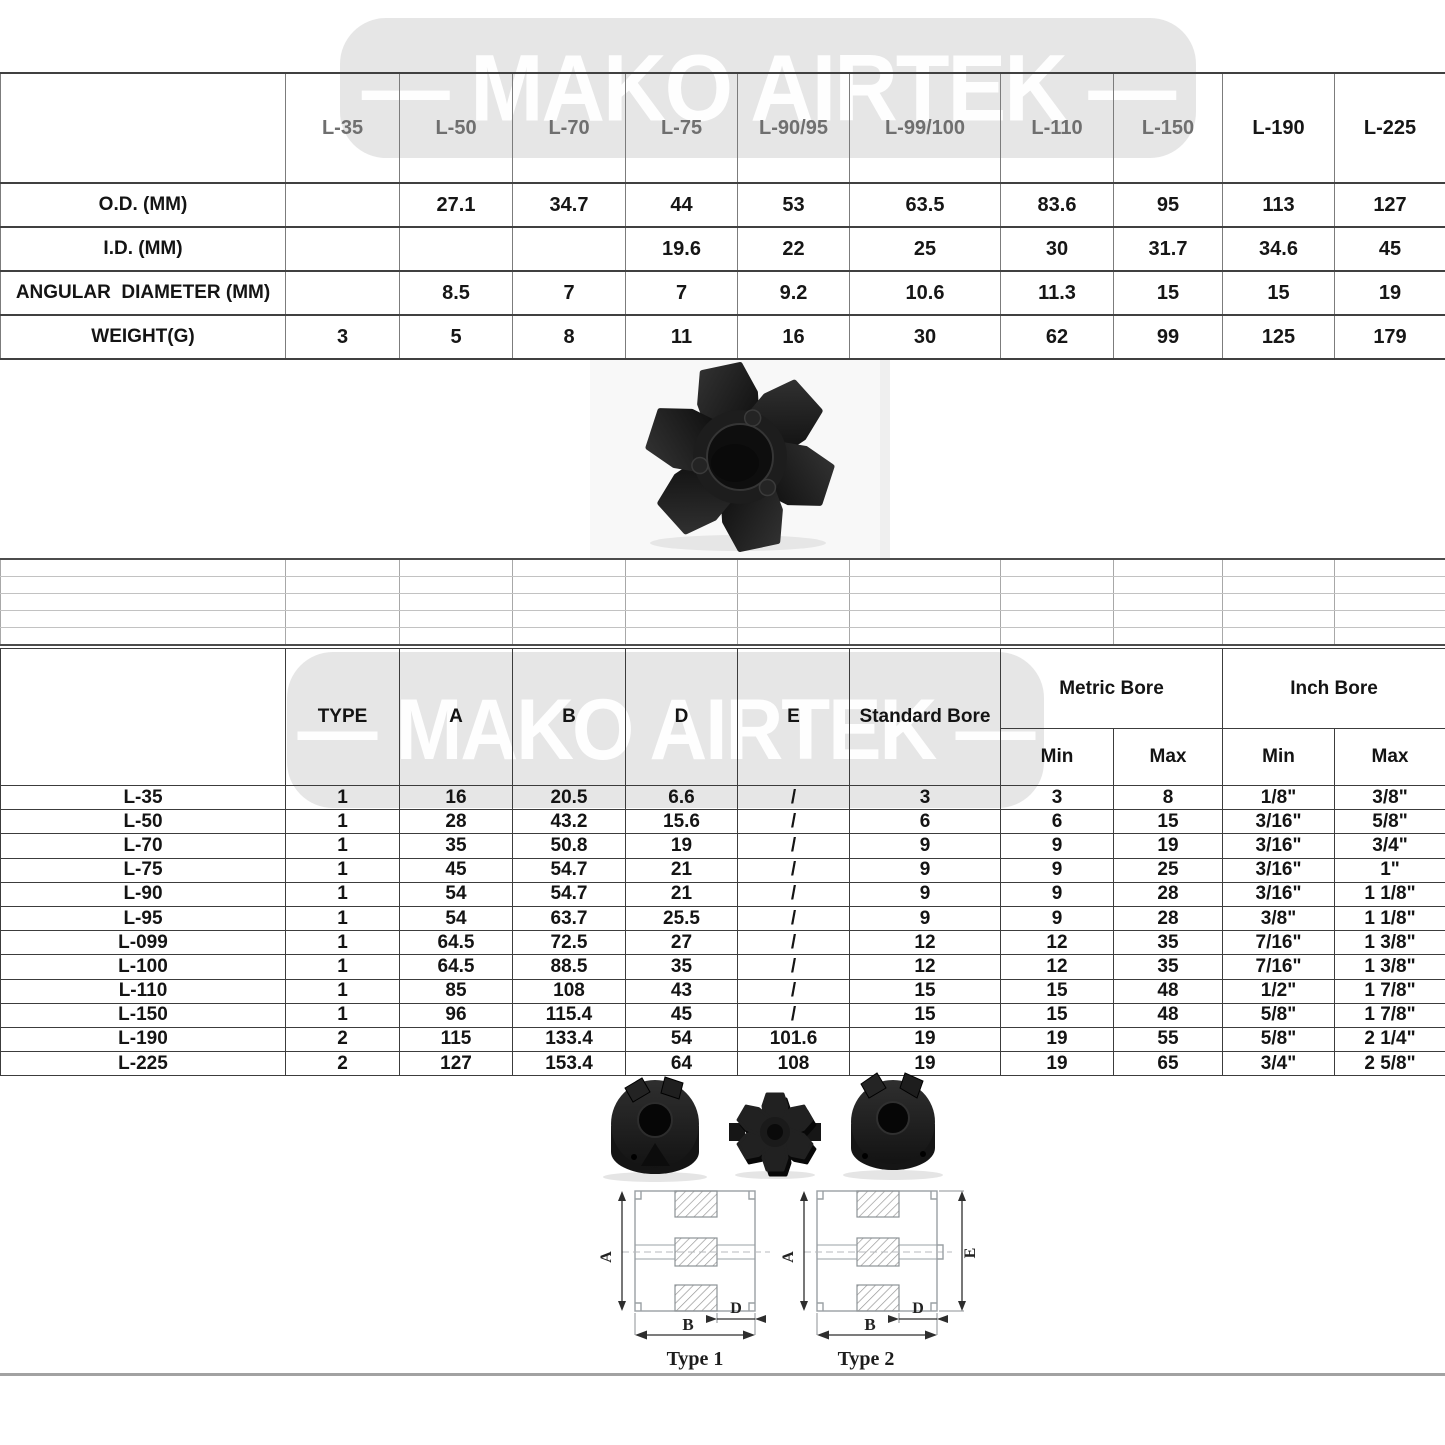 The image size is (1445, 1445). What do you see at coordinates (793, 293) in the screenshot?
I see `table1-cell: 9.2` at bounding box center [793, 293].